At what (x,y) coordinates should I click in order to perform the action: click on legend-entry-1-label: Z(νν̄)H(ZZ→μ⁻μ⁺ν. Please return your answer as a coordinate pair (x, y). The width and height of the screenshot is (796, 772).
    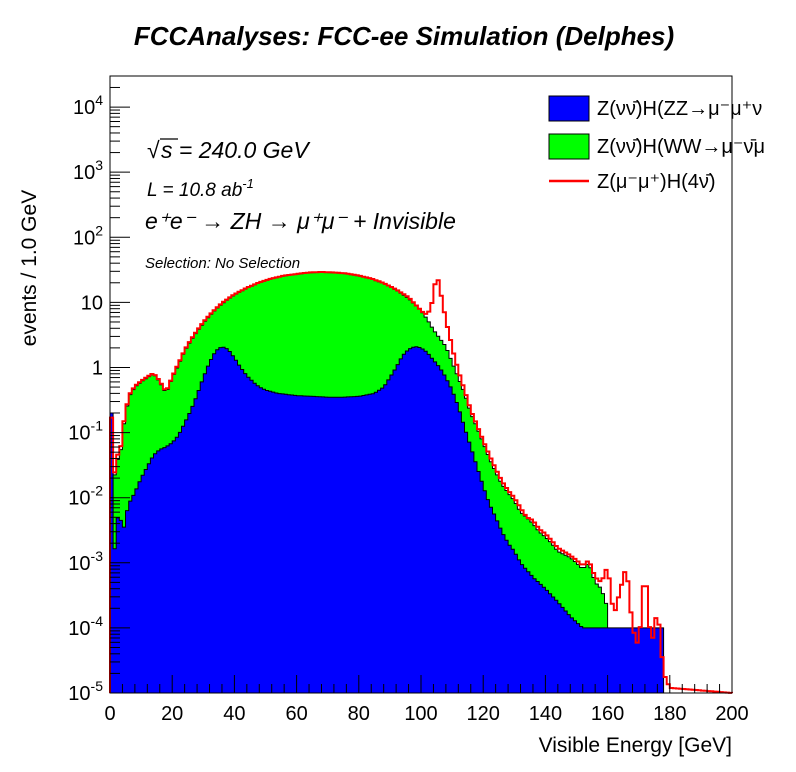
    Looking at the image, I should click on (679, 109).